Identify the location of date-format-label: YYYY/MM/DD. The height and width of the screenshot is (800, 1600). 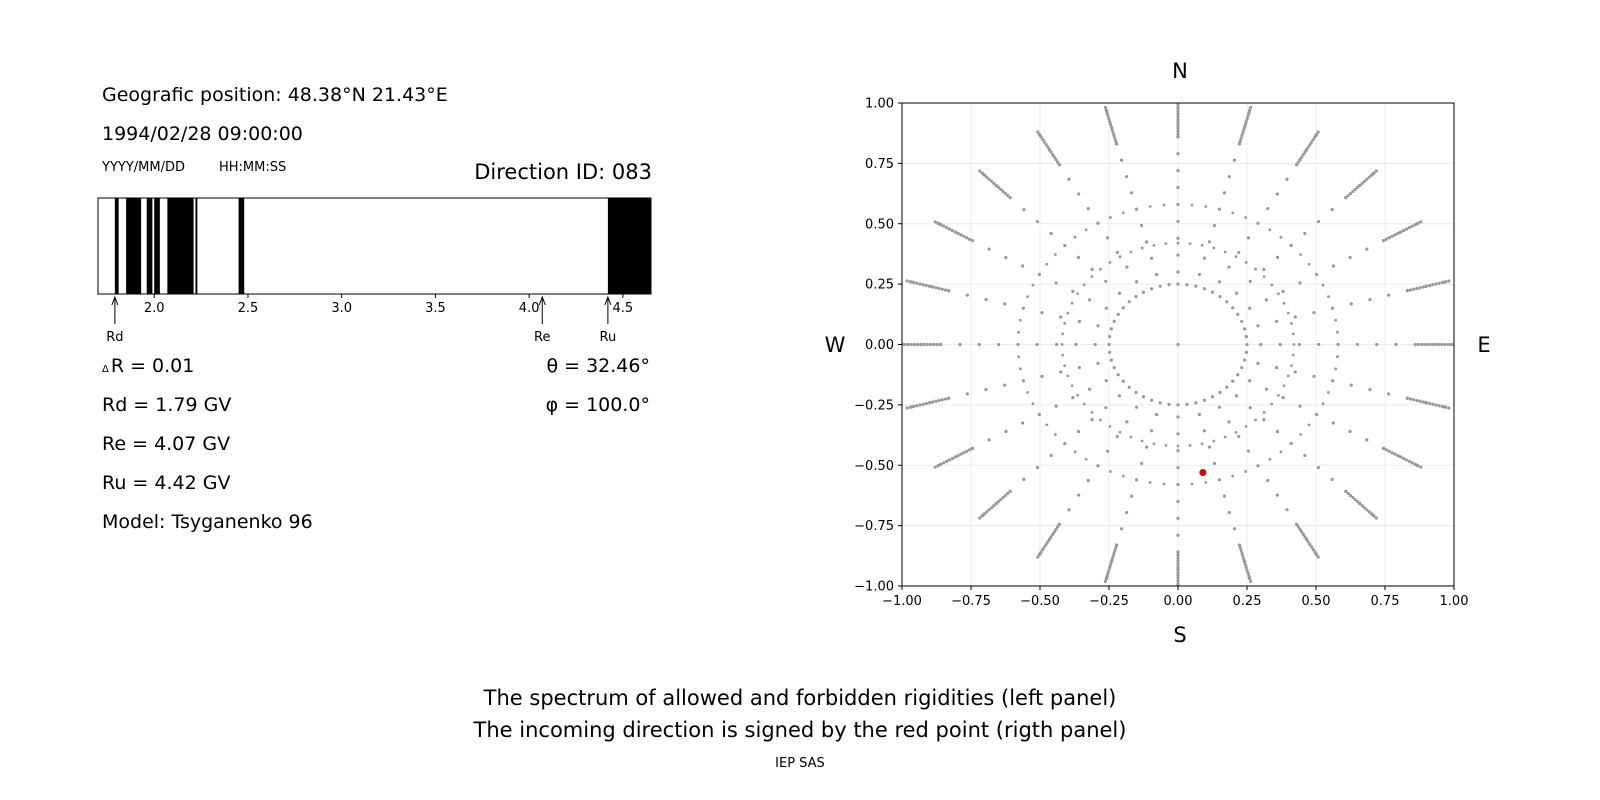
(143, 167).